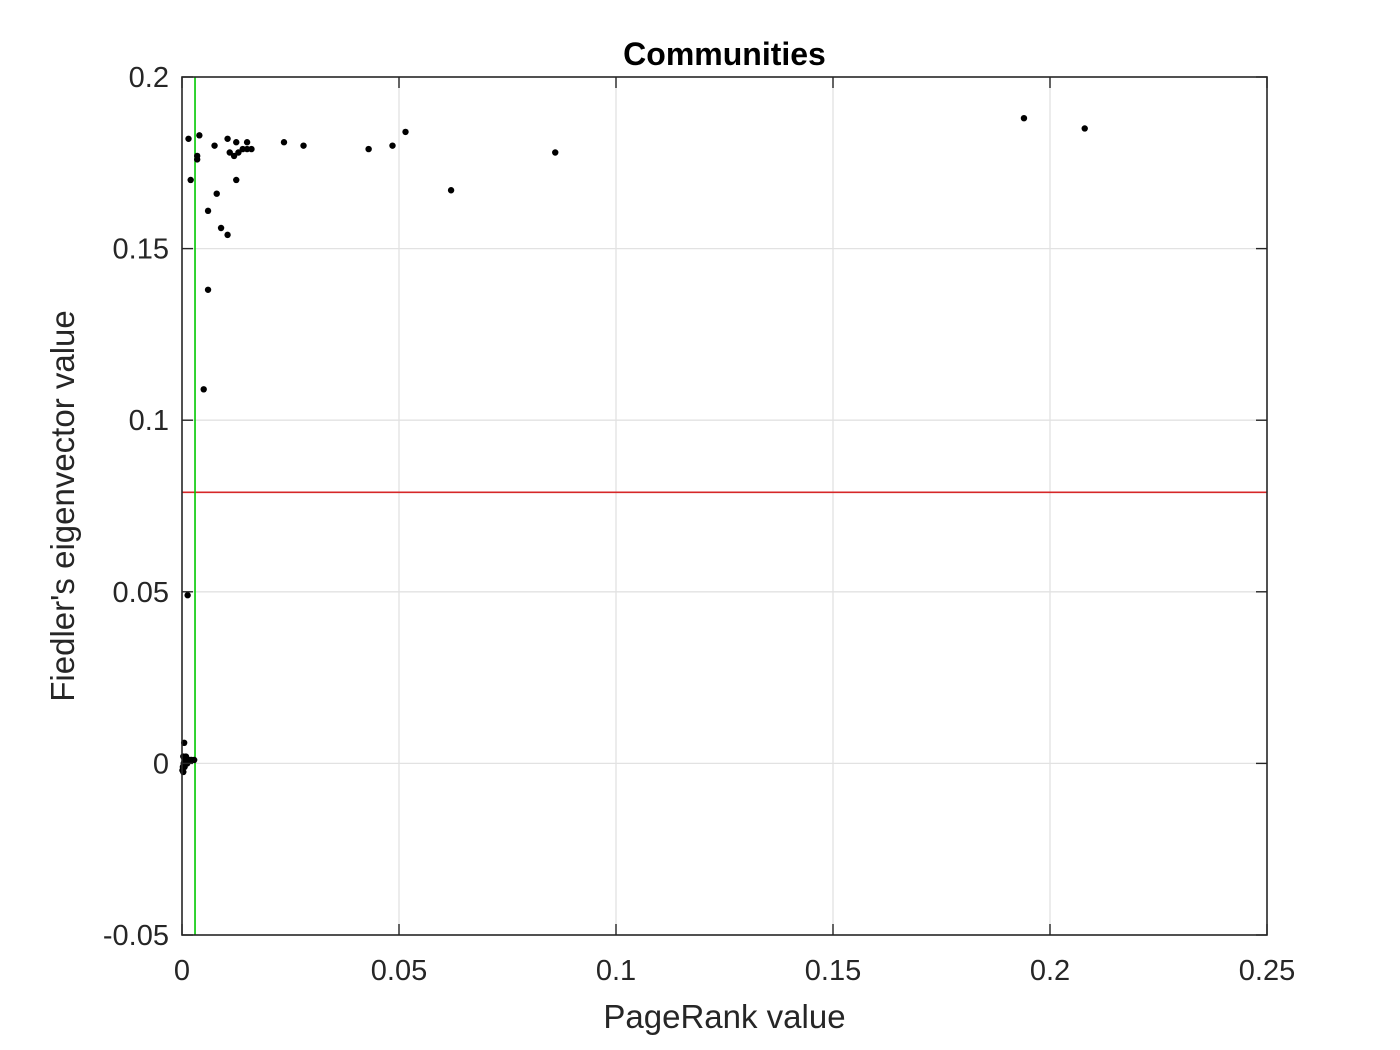 This screenshot has height=1050, width=1400. What do you see at coordinates (616, 971) in the screenshot?
I see `x-tick-label: 0.1` at bounding box center [616, 971].